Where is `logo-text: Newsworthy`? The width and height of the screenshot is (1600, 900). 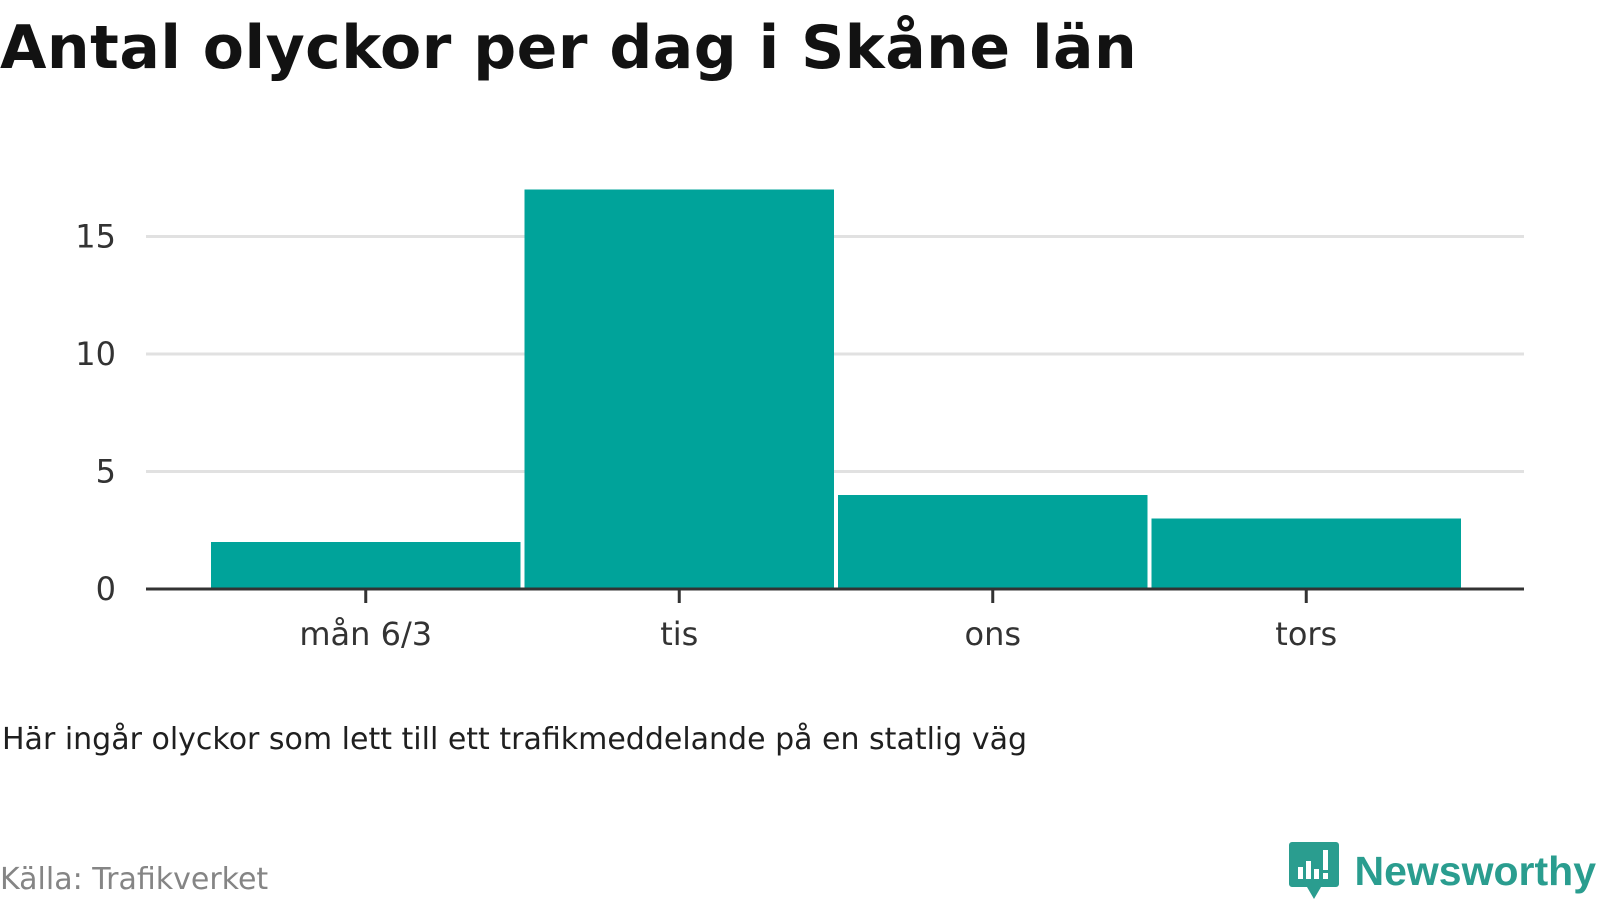 logo-text: Newsworthy is located at coordinates (1475, 870).